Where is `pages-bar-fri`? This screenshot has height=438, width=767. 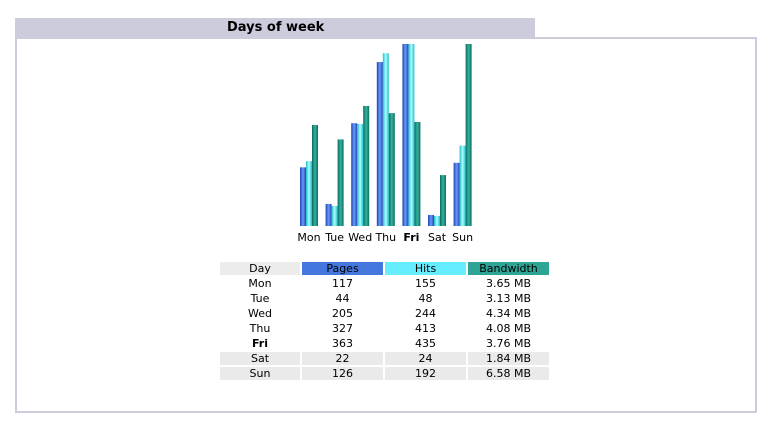
pages-bar-fri is located at coordinates (405, 135).